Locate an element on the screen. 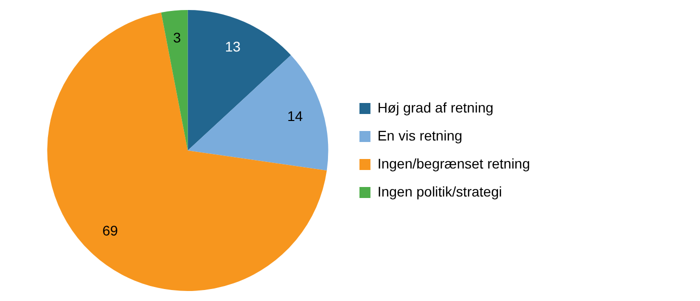  legend-label: Ingen politik/strategi is located at coordinates (439, 191).